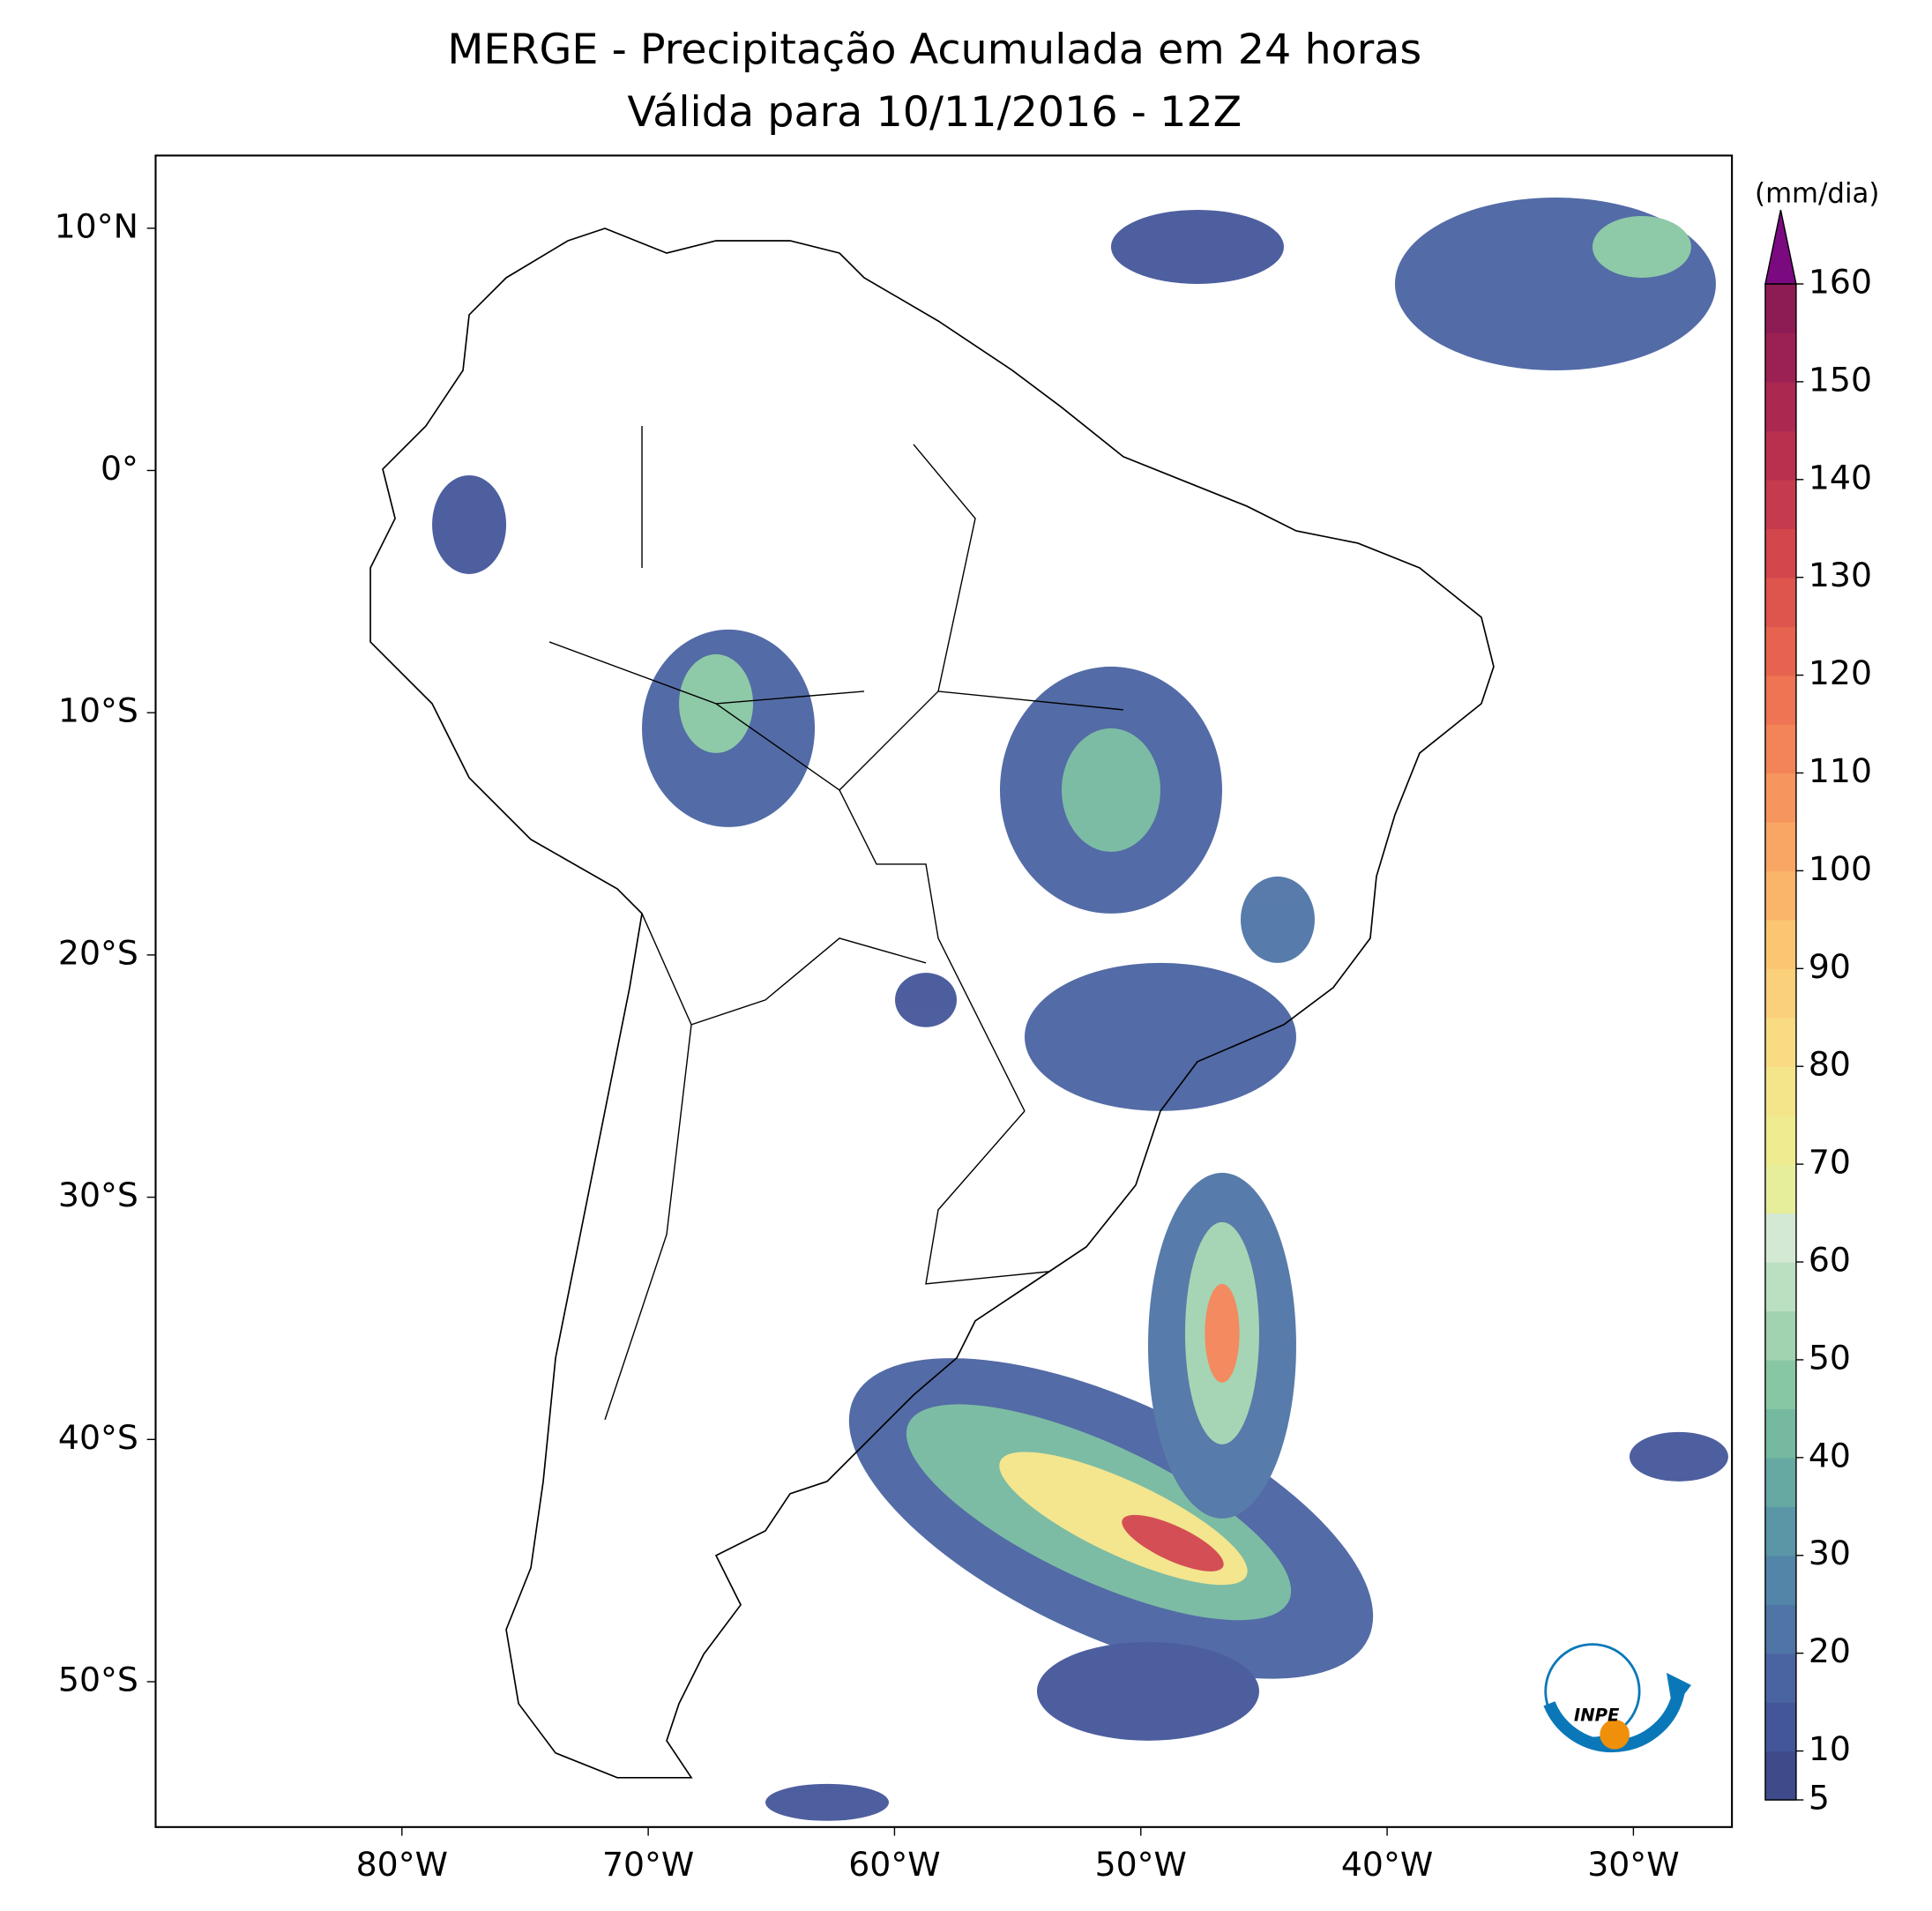 Image resolution: width=1932 pixels, height=1911 pixels. I want to click on colorbar-extension, so click(1780, 247).